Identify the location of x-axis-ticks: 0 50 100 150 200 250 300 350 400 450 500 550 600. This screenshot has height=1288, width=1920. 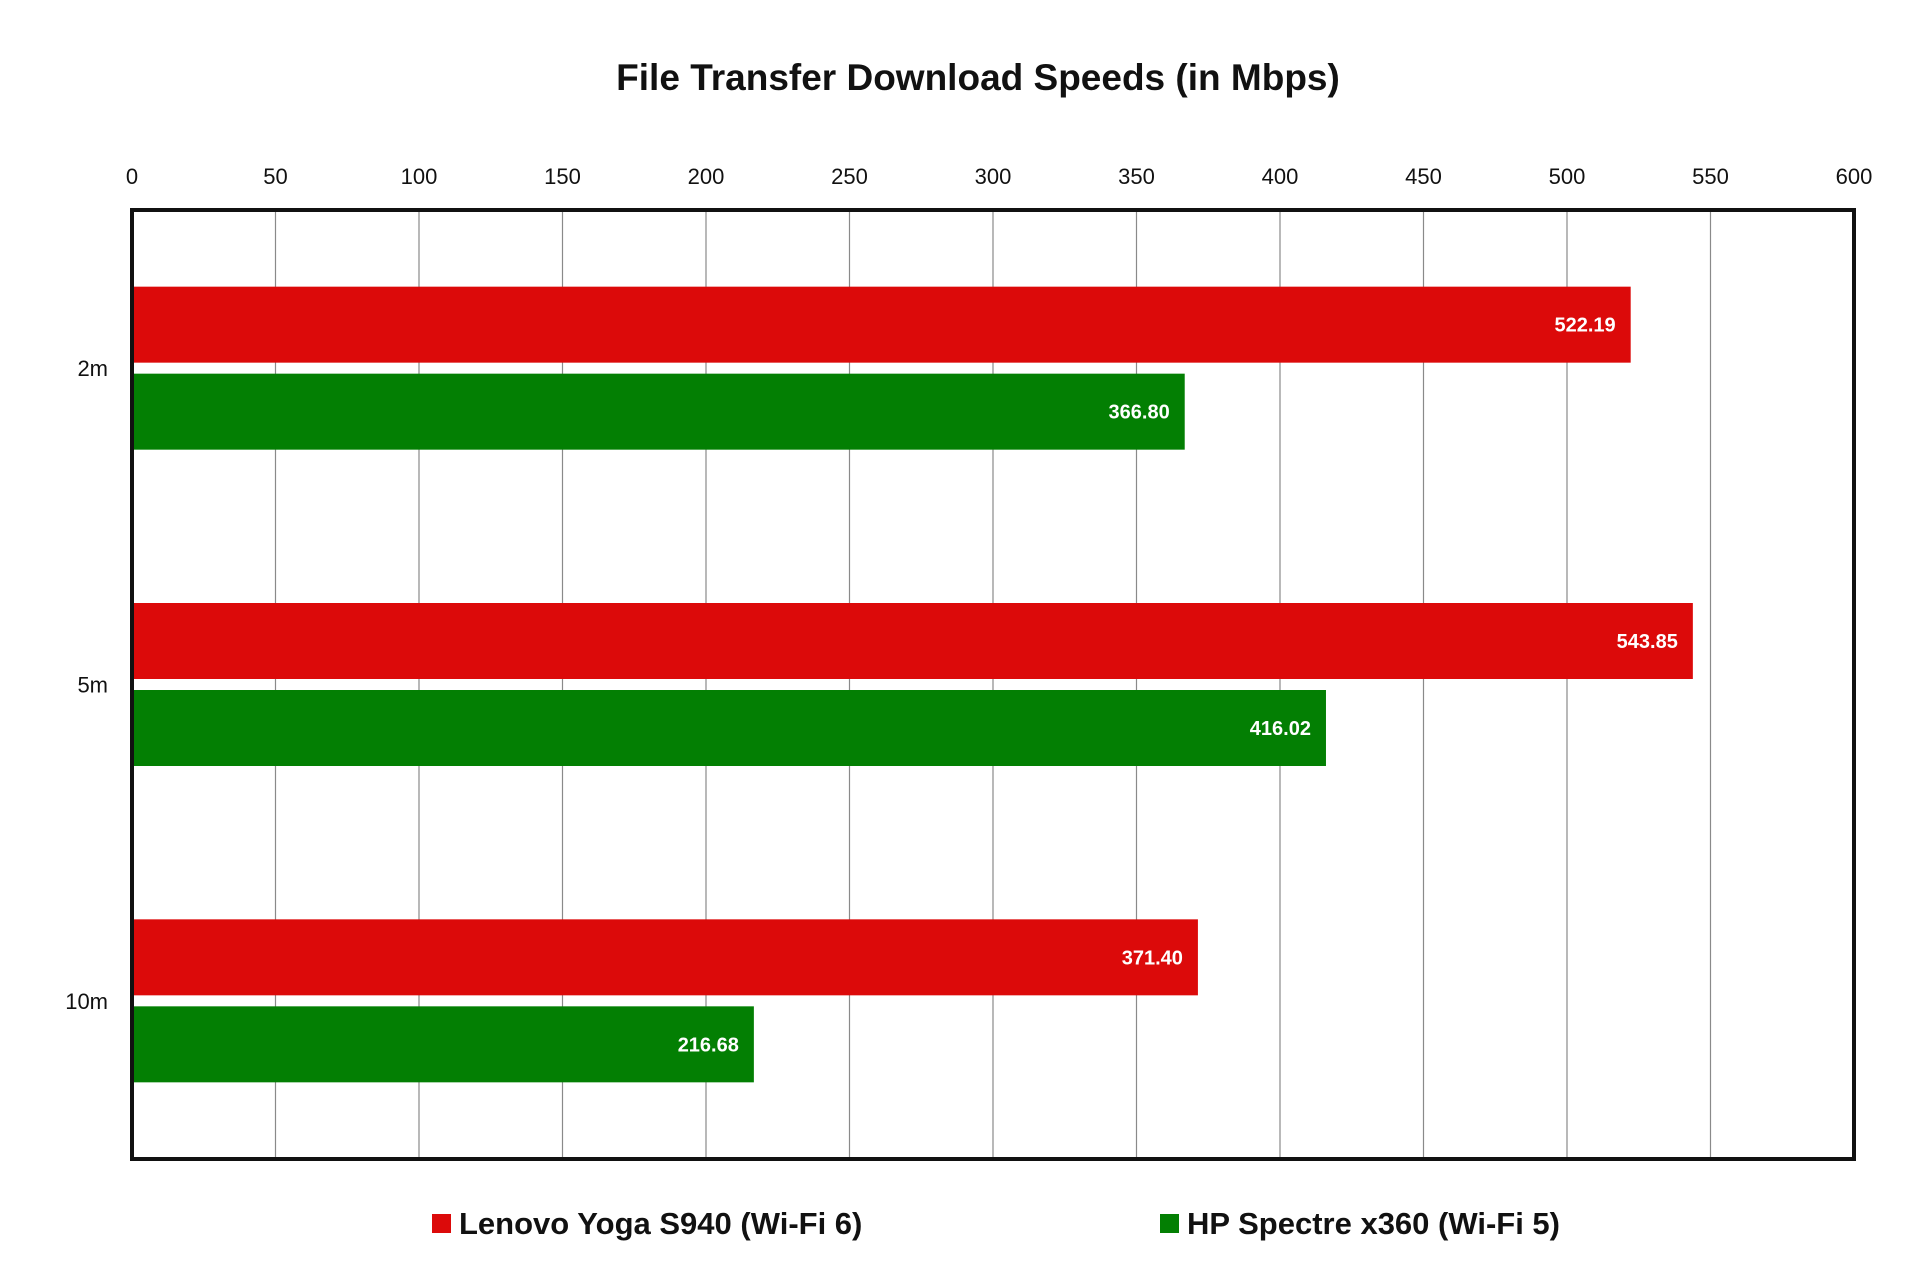
(999, 176).